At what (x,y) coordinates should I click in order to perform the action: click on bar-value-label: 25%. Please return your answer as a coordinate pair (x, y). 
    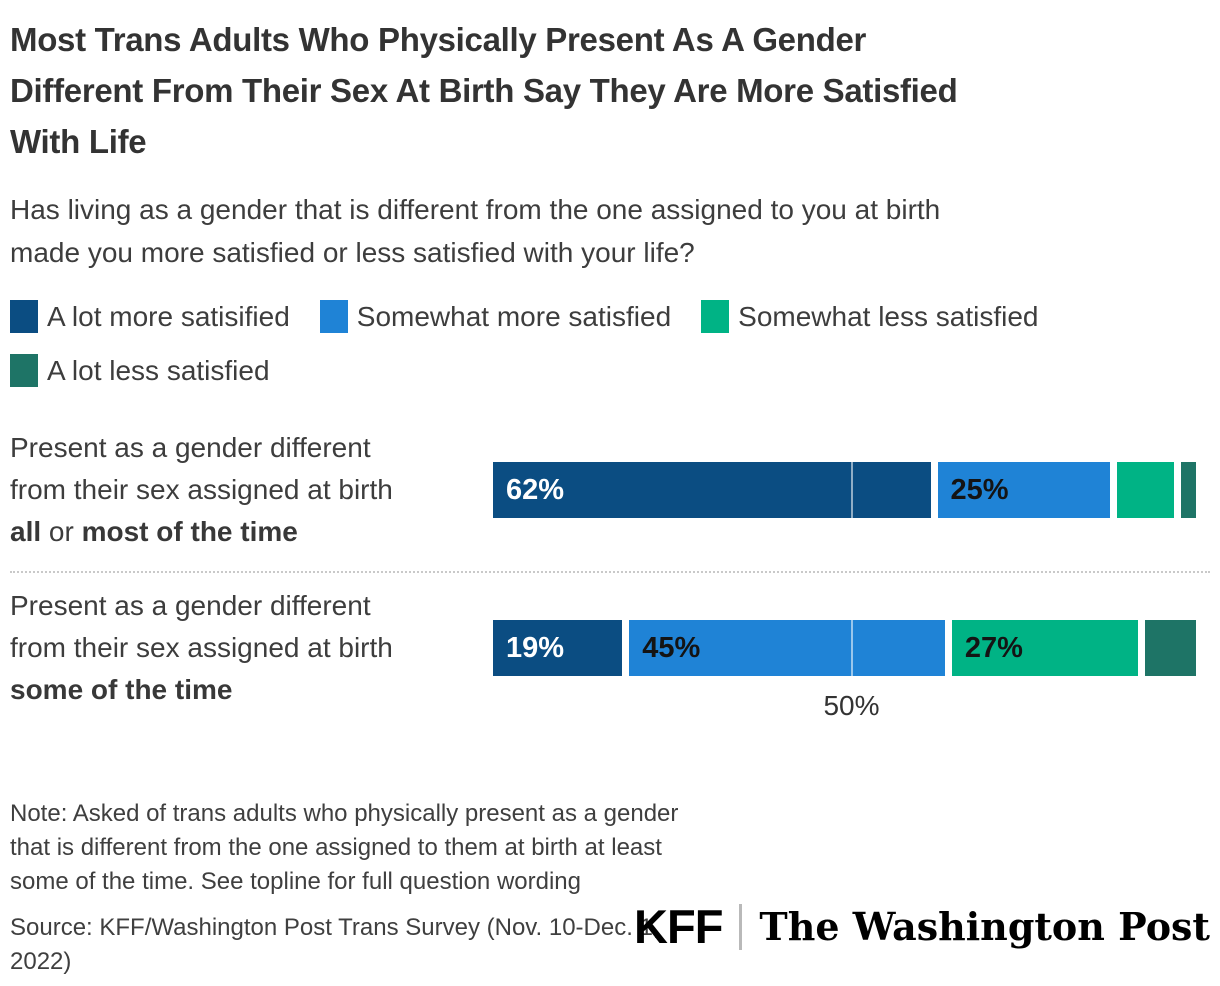
    Looking at the image, I should click on (979, 489).